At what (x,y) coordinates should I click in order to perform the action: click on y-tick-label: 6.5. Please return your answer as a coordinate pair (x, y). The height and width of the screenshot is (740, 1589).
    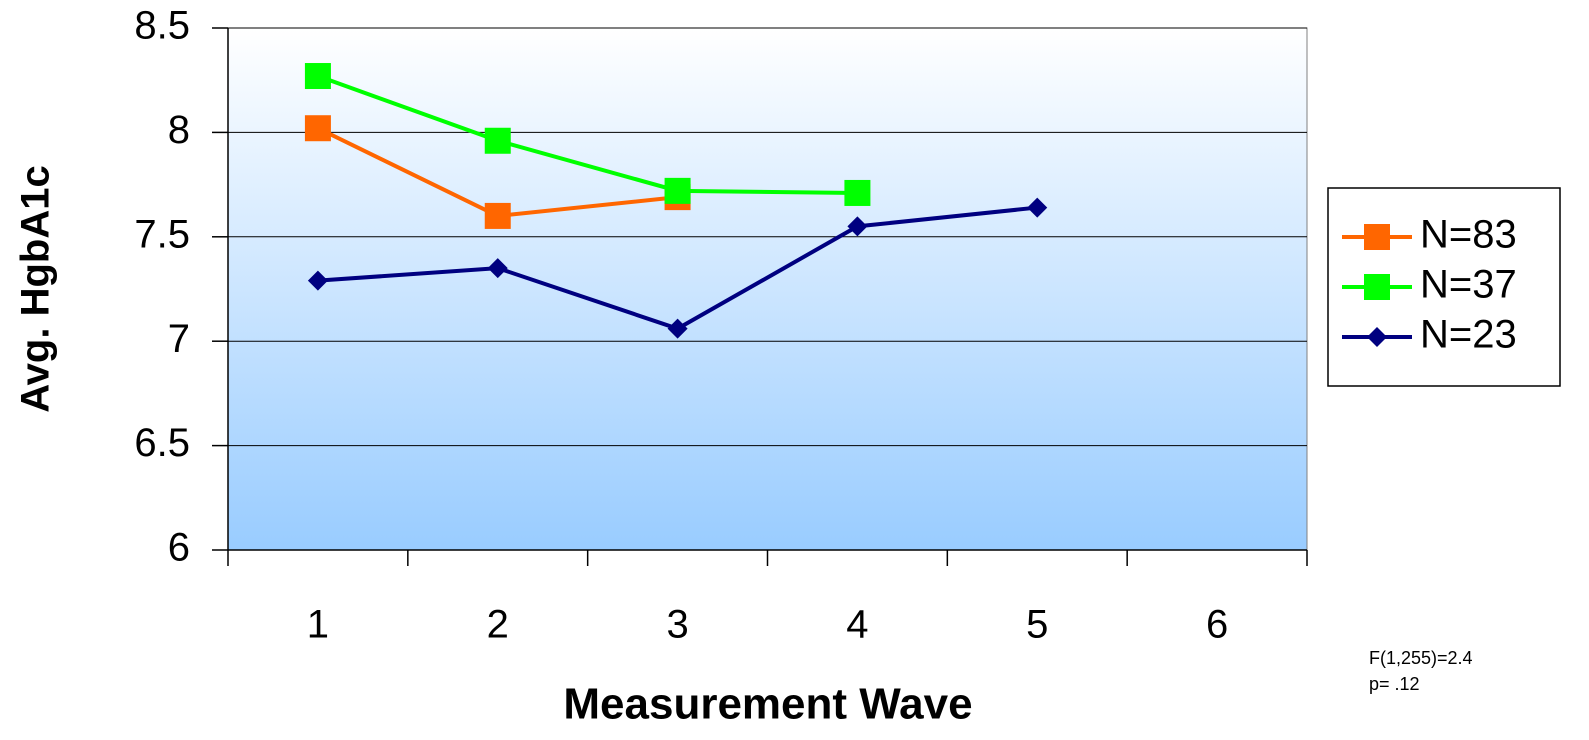
    Looking at the image, I should click on (162, 443).